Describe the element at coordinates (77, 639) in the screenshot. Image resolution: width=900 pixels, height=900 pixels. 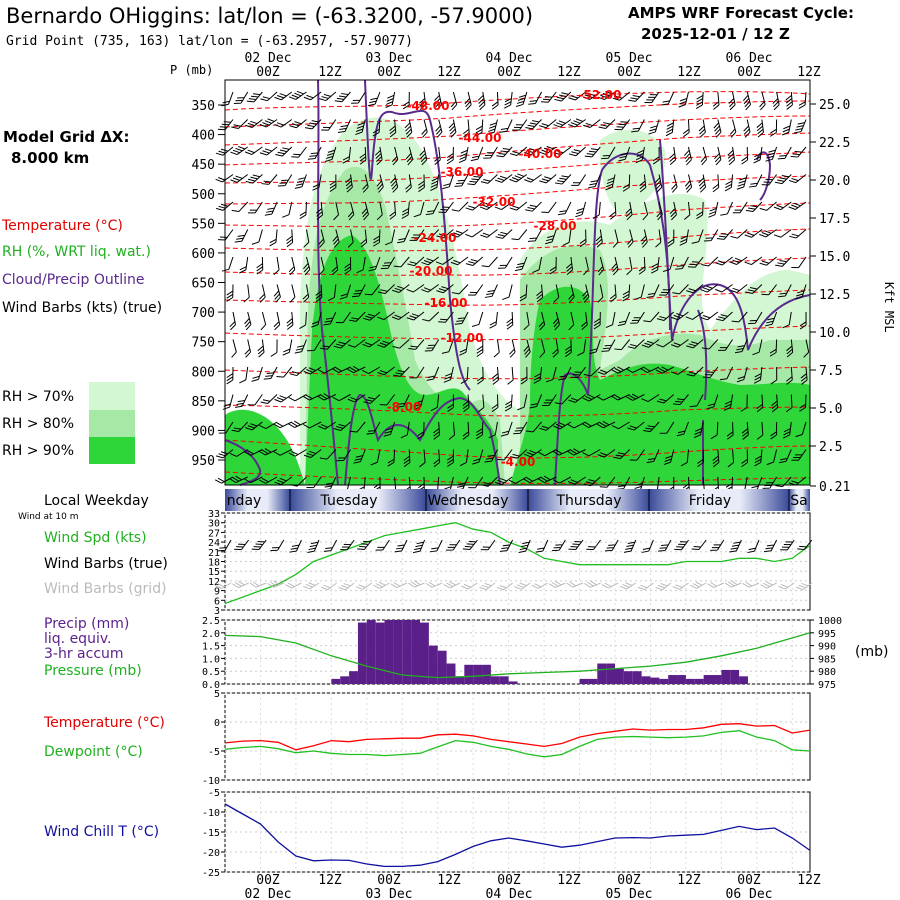
I see `liq-equiv-legend: liq. equiv.` at that location.